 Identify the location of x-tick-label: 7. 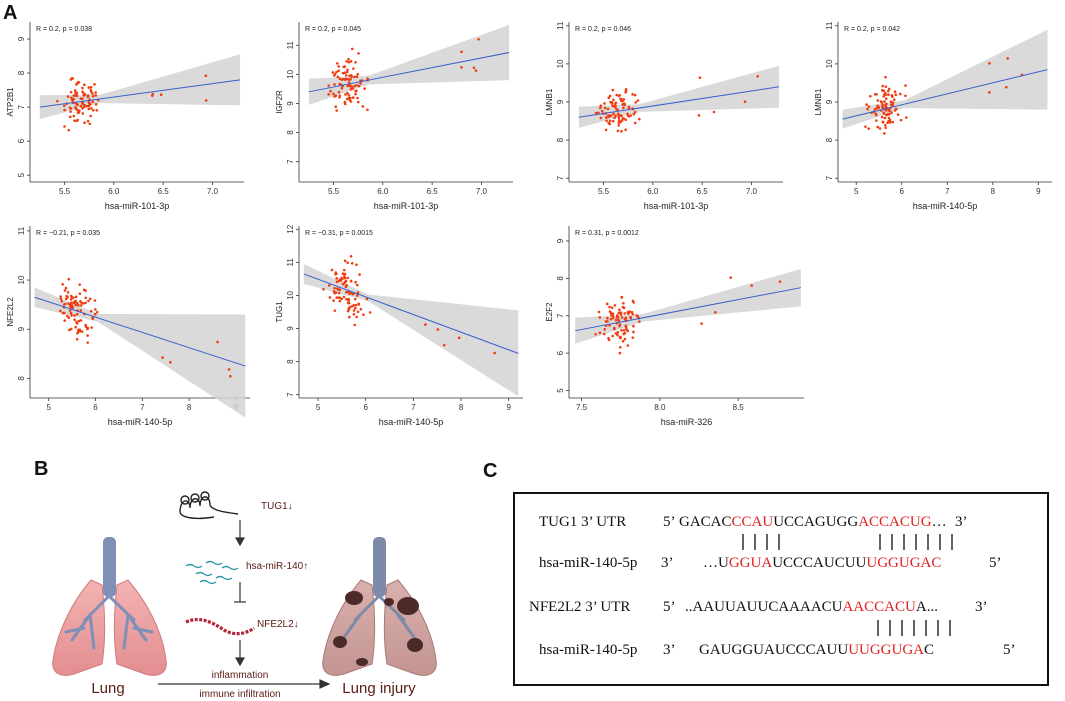
(413, 407).